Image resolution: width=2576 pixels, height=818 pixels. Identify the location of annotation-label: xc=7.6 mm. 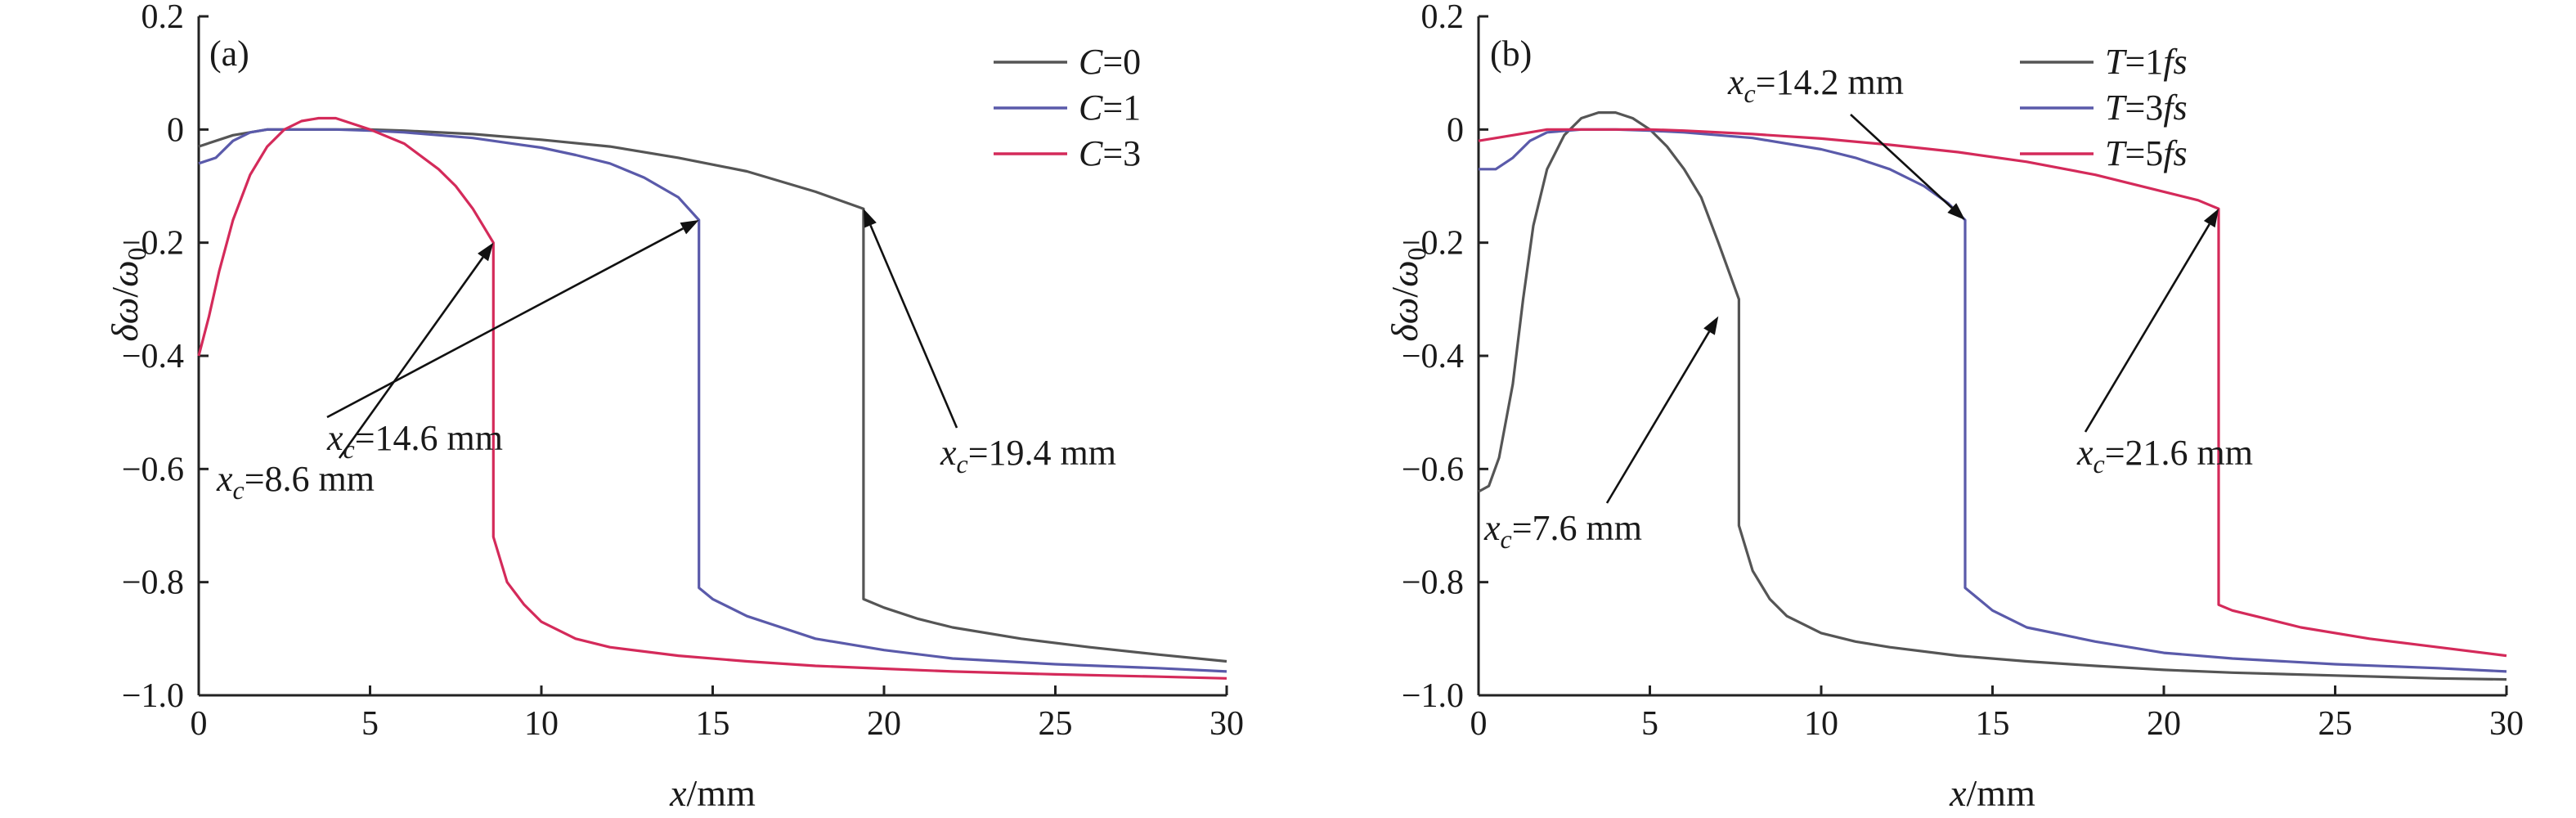
(1563, 531).